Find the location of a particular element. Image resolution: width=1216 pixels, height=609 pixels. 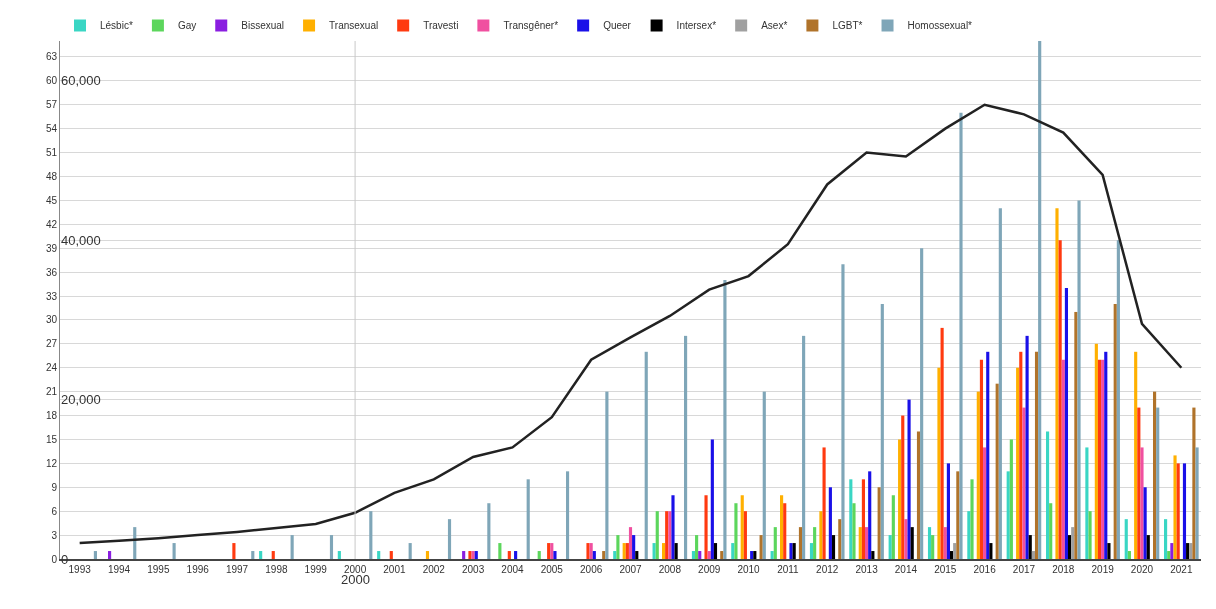

legend-label: Transexual is located at coordinates (354, 26).